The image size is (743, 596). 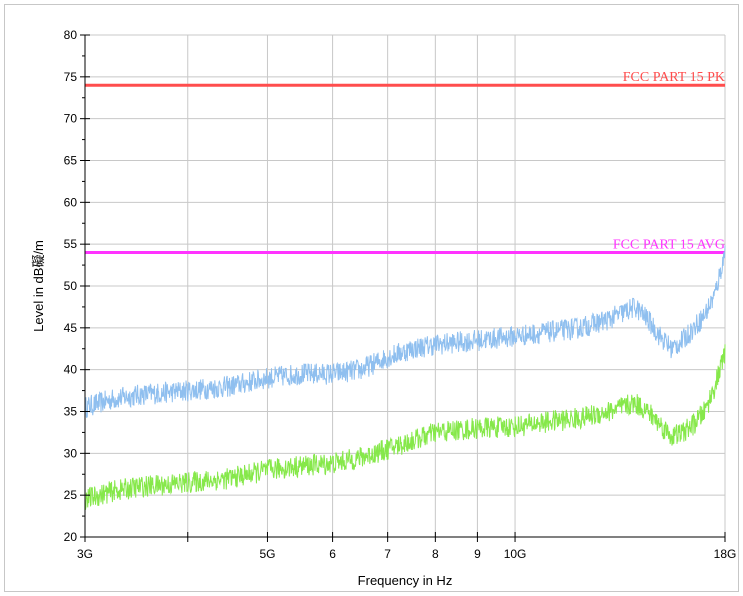 What do you see at coordinates (71, 286) in the screenshot?
I see `y-tick-label: 50` at bounding box center [71, 286].